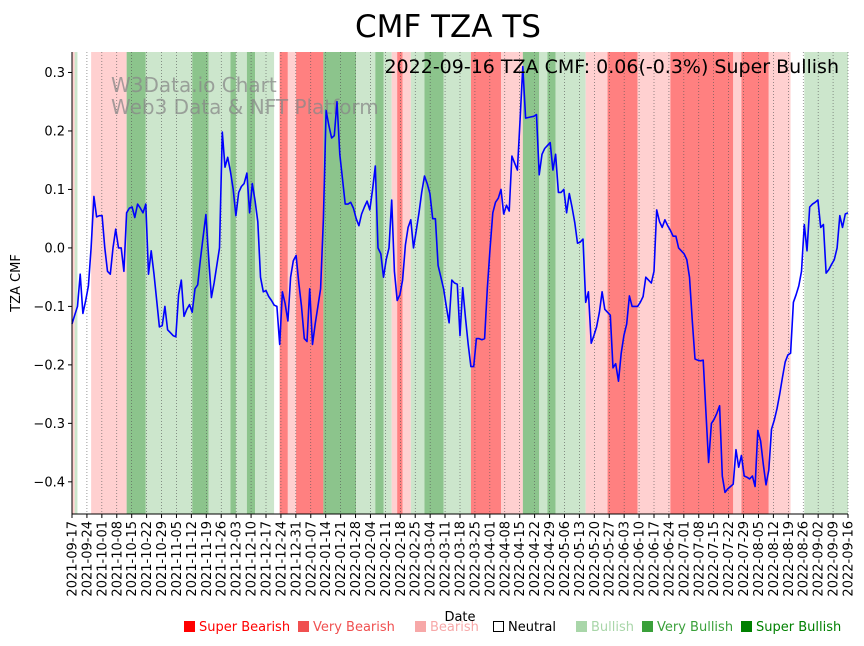  What do you see at coordinates (49, 482) in the screenshot?
I see `y-tick-label-0: −0.4` at bounding box center [49, 482].